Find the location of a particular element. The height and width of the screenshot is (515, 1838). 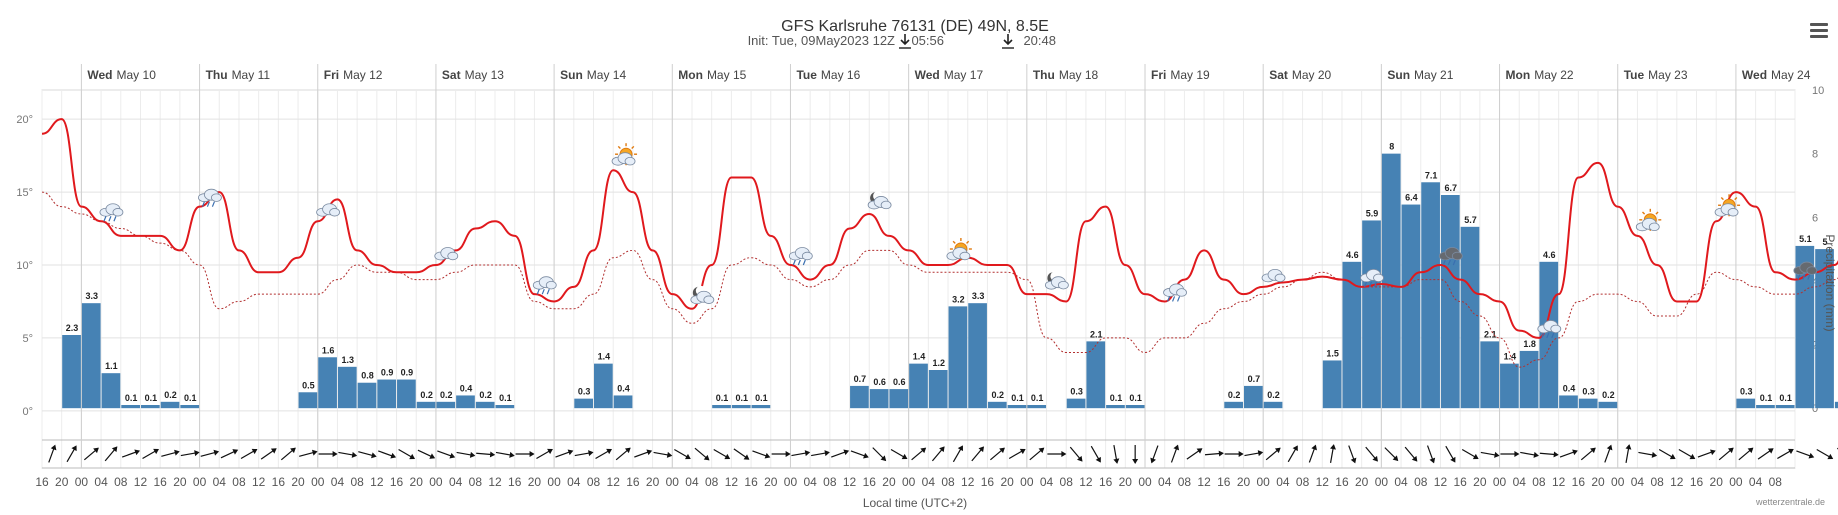

precipitation-tick: 4 is located at coordinates (1815, 282).